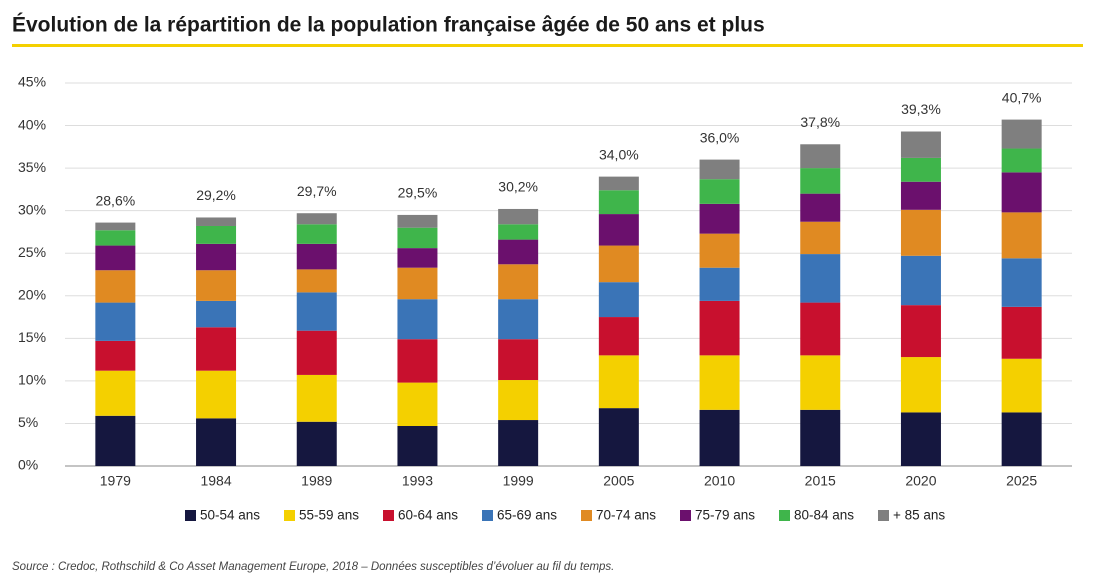 This screenshot has width=1100, height=582. I want to click on y-tick-label: 0%, so click(28, 465).